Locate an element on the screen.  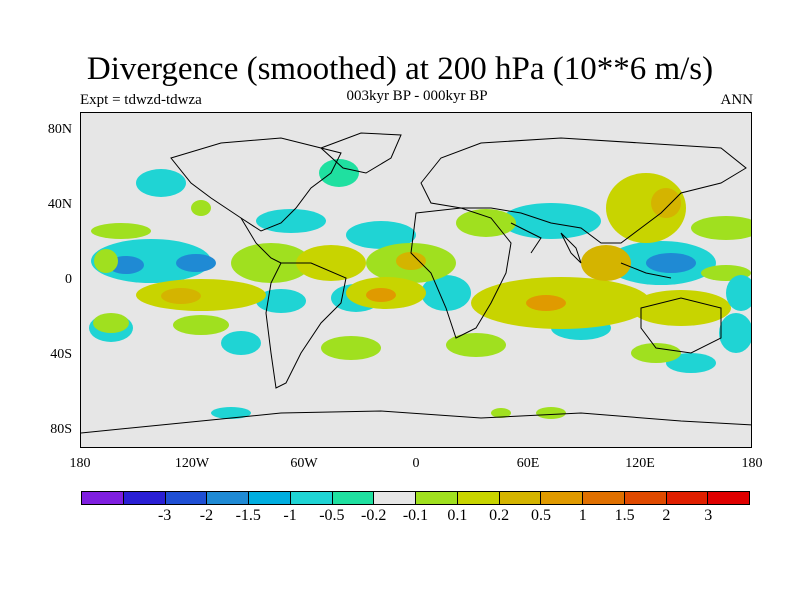
color-bar-label: -1 is located at coordinates (290, 515).